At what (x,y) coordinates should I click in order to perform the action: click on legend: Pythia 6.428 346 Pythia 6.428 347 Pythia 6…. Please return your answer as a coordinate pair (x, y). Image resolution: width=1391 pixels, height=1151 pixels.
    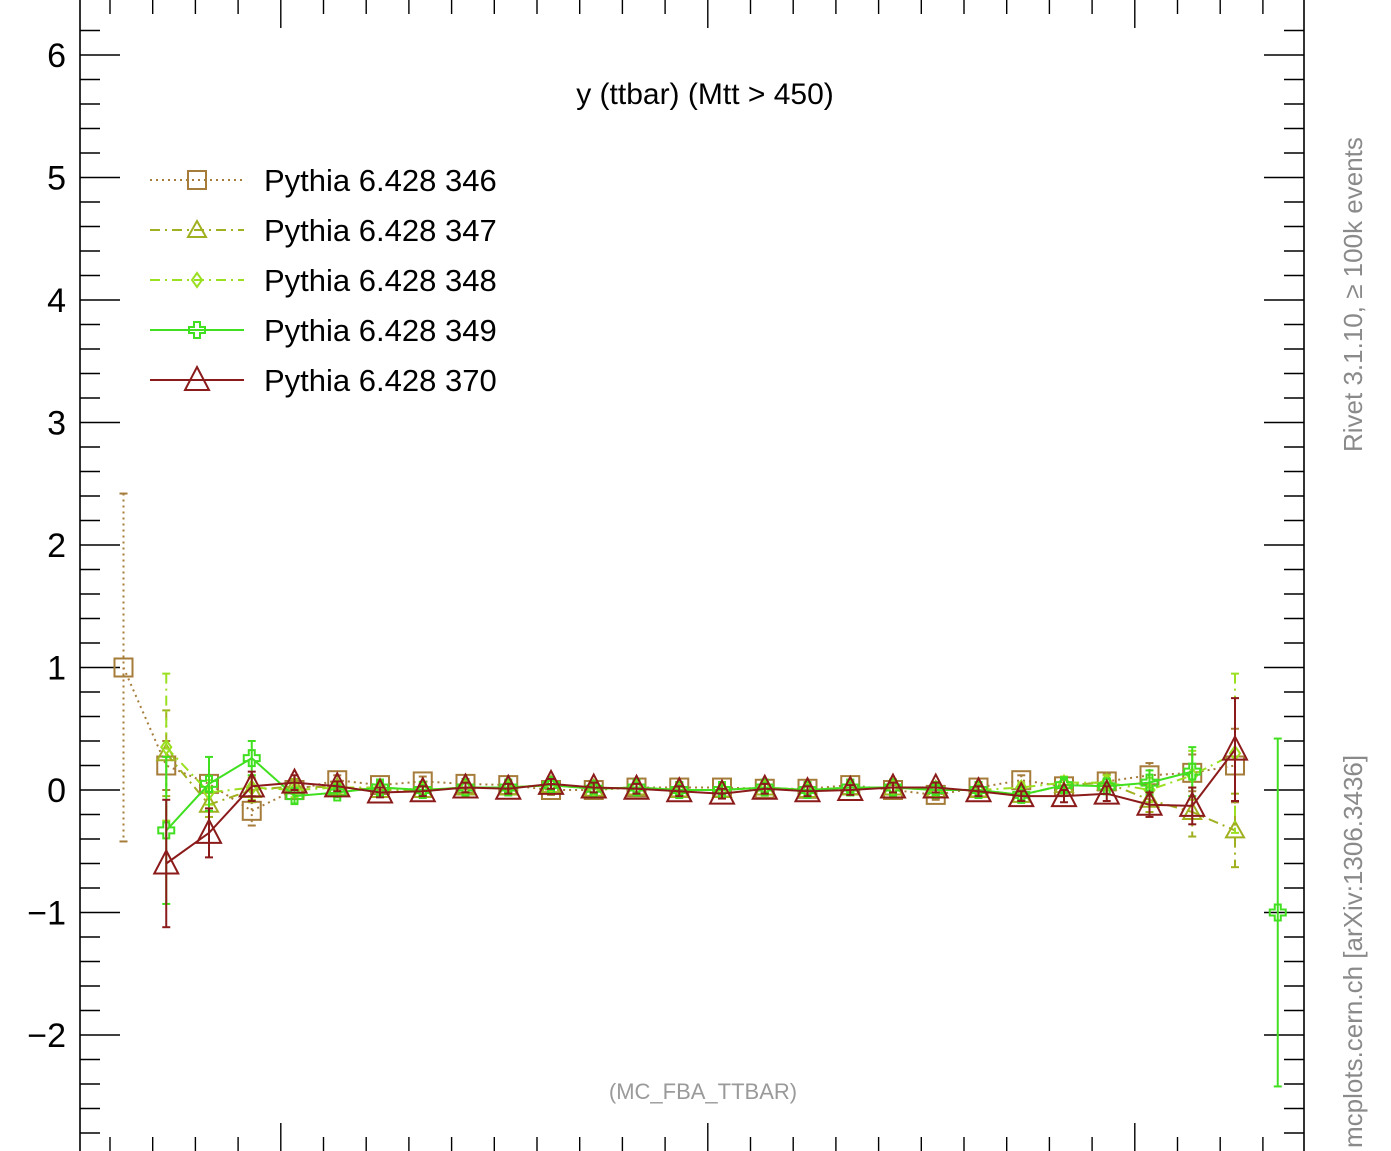
    Looking at the image, I should click on (323, 280).